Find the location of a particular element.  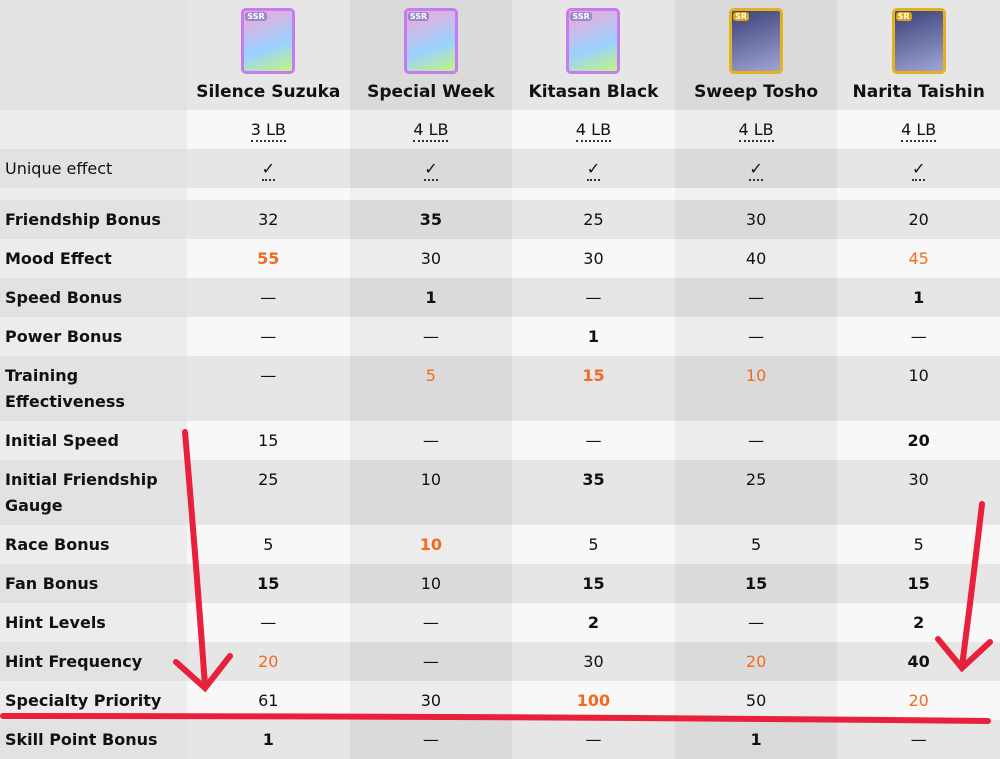

stat-value: 61 is located at coordinates (268, 700).